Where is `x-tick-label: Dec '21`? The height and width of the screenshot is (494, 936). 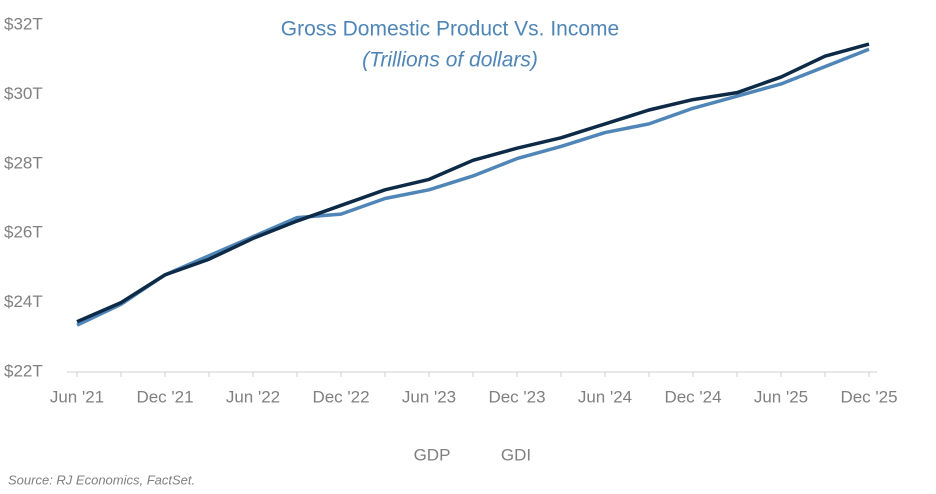 x-tick-label: Dec '21 is located at coordinates (164, 396).